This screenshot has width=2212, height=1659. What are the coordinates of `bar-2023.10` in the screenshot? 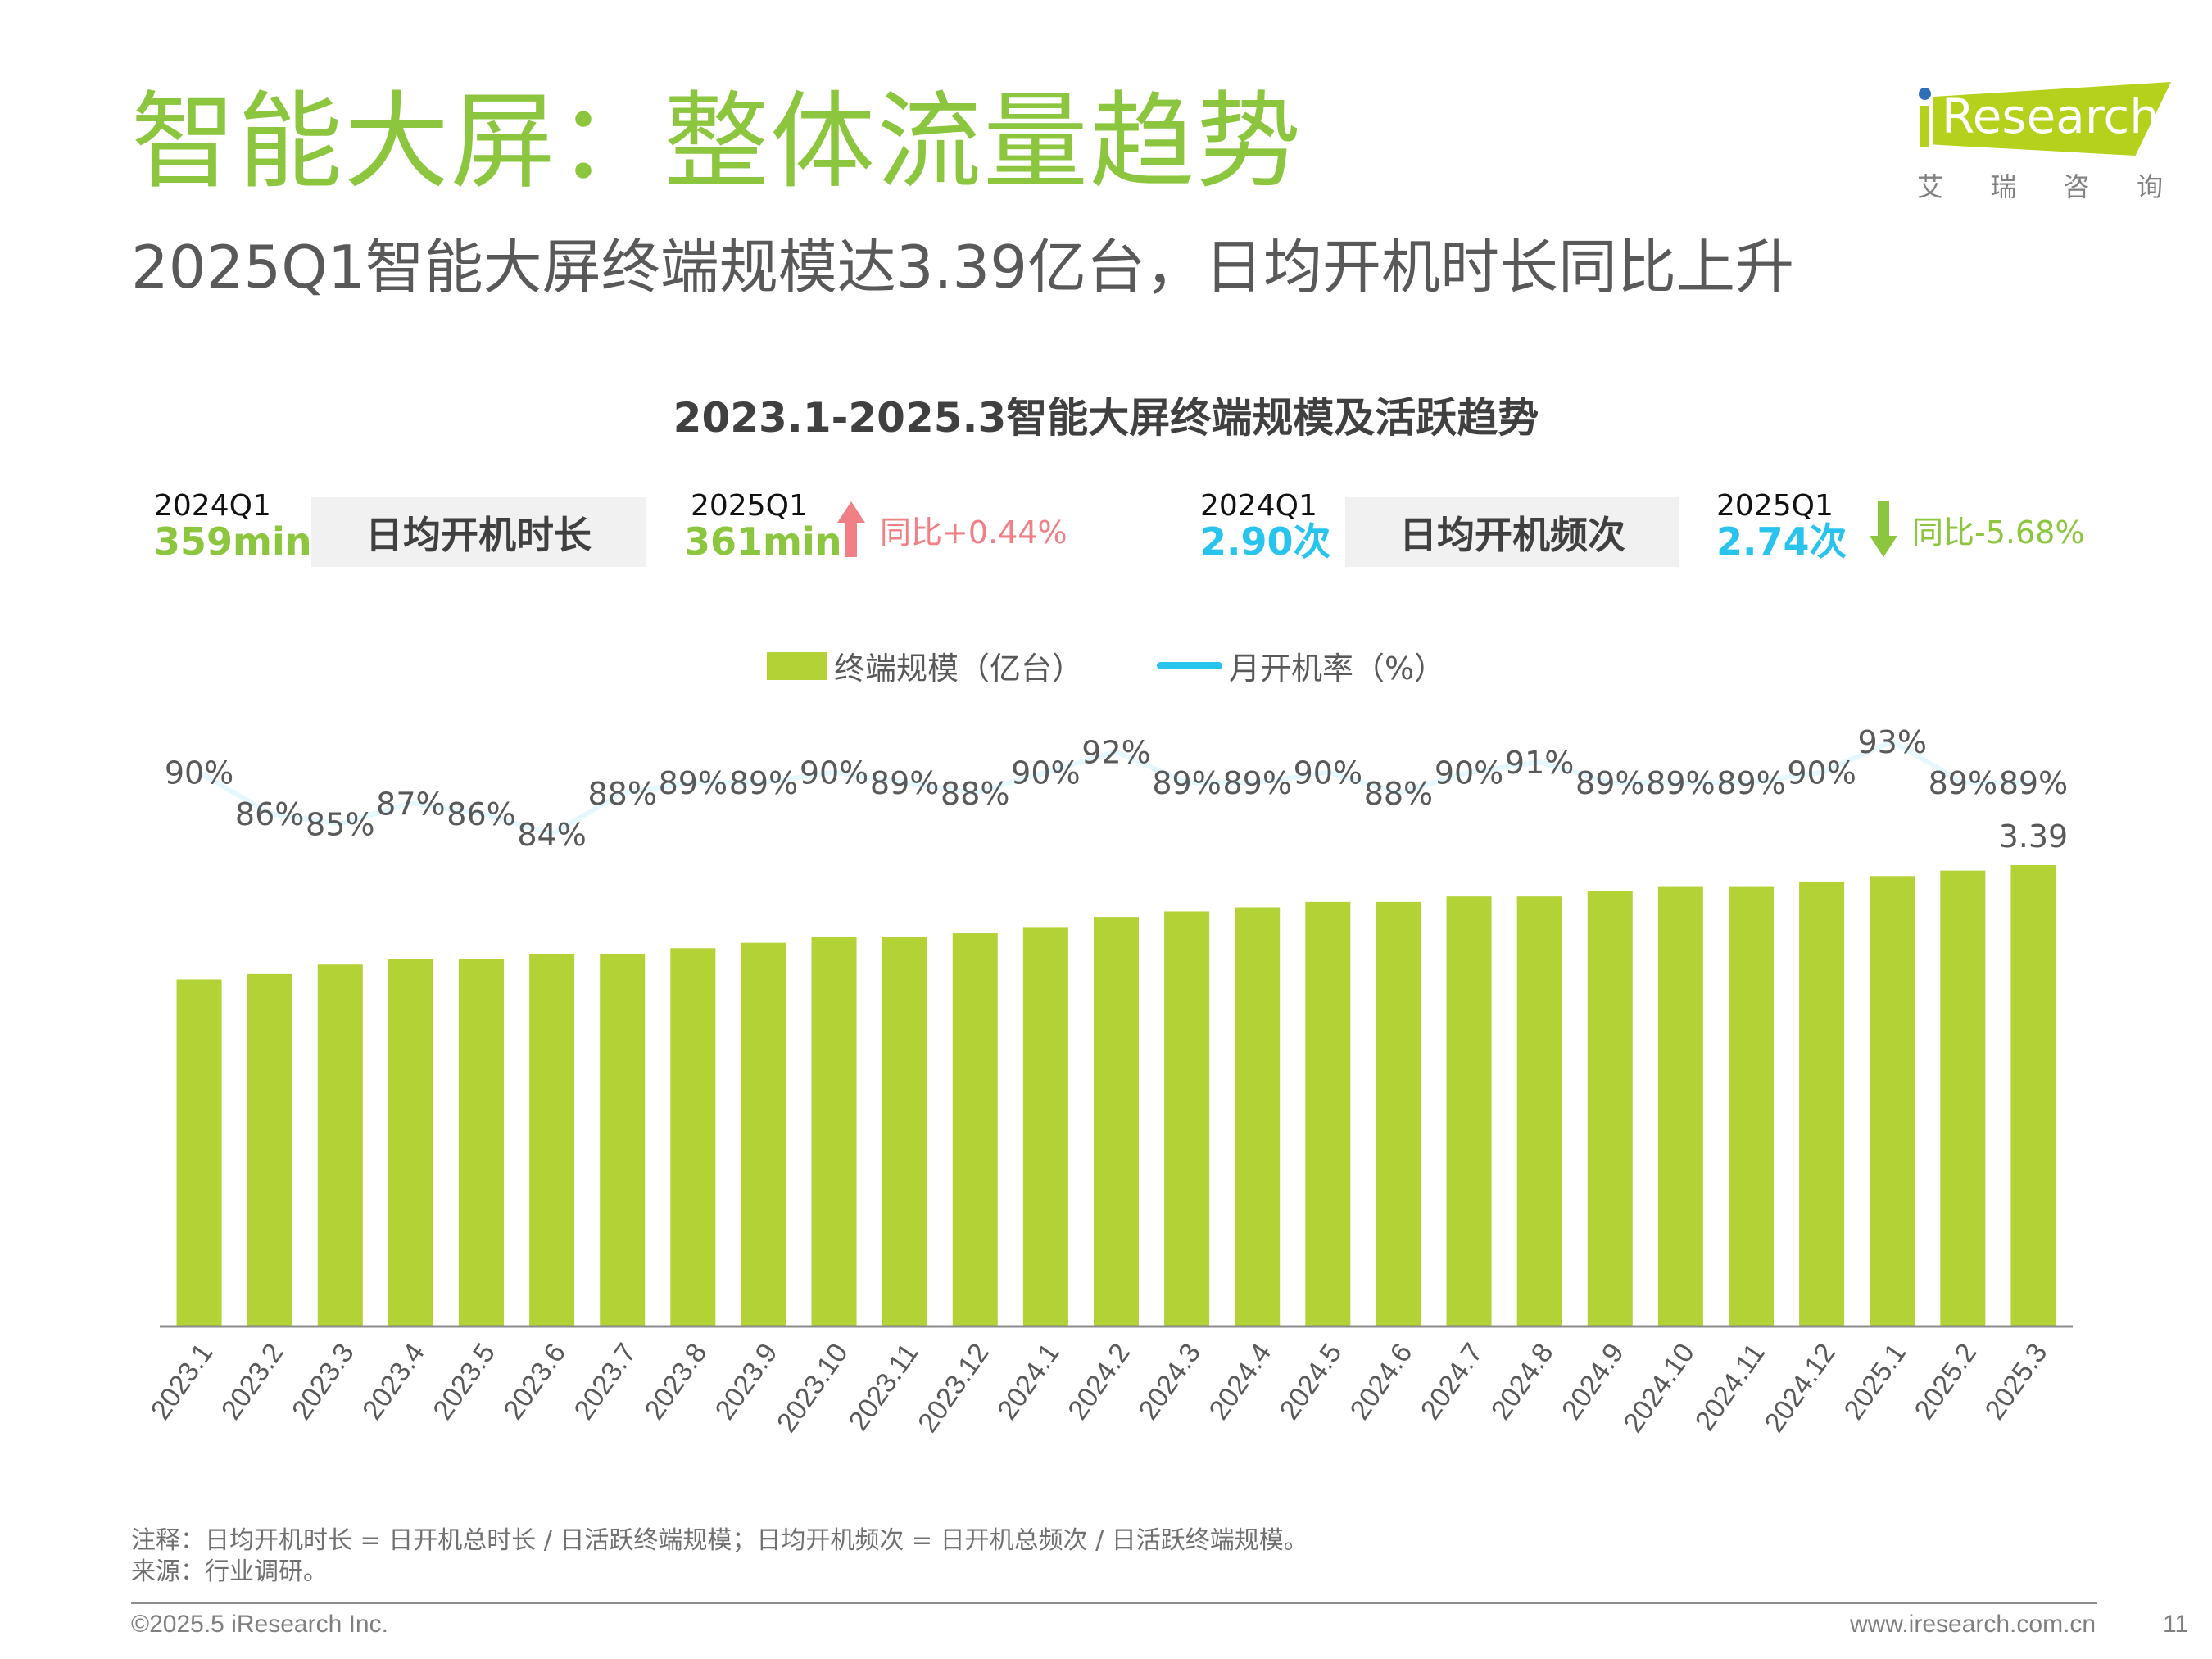 It's located at (834, 1131).